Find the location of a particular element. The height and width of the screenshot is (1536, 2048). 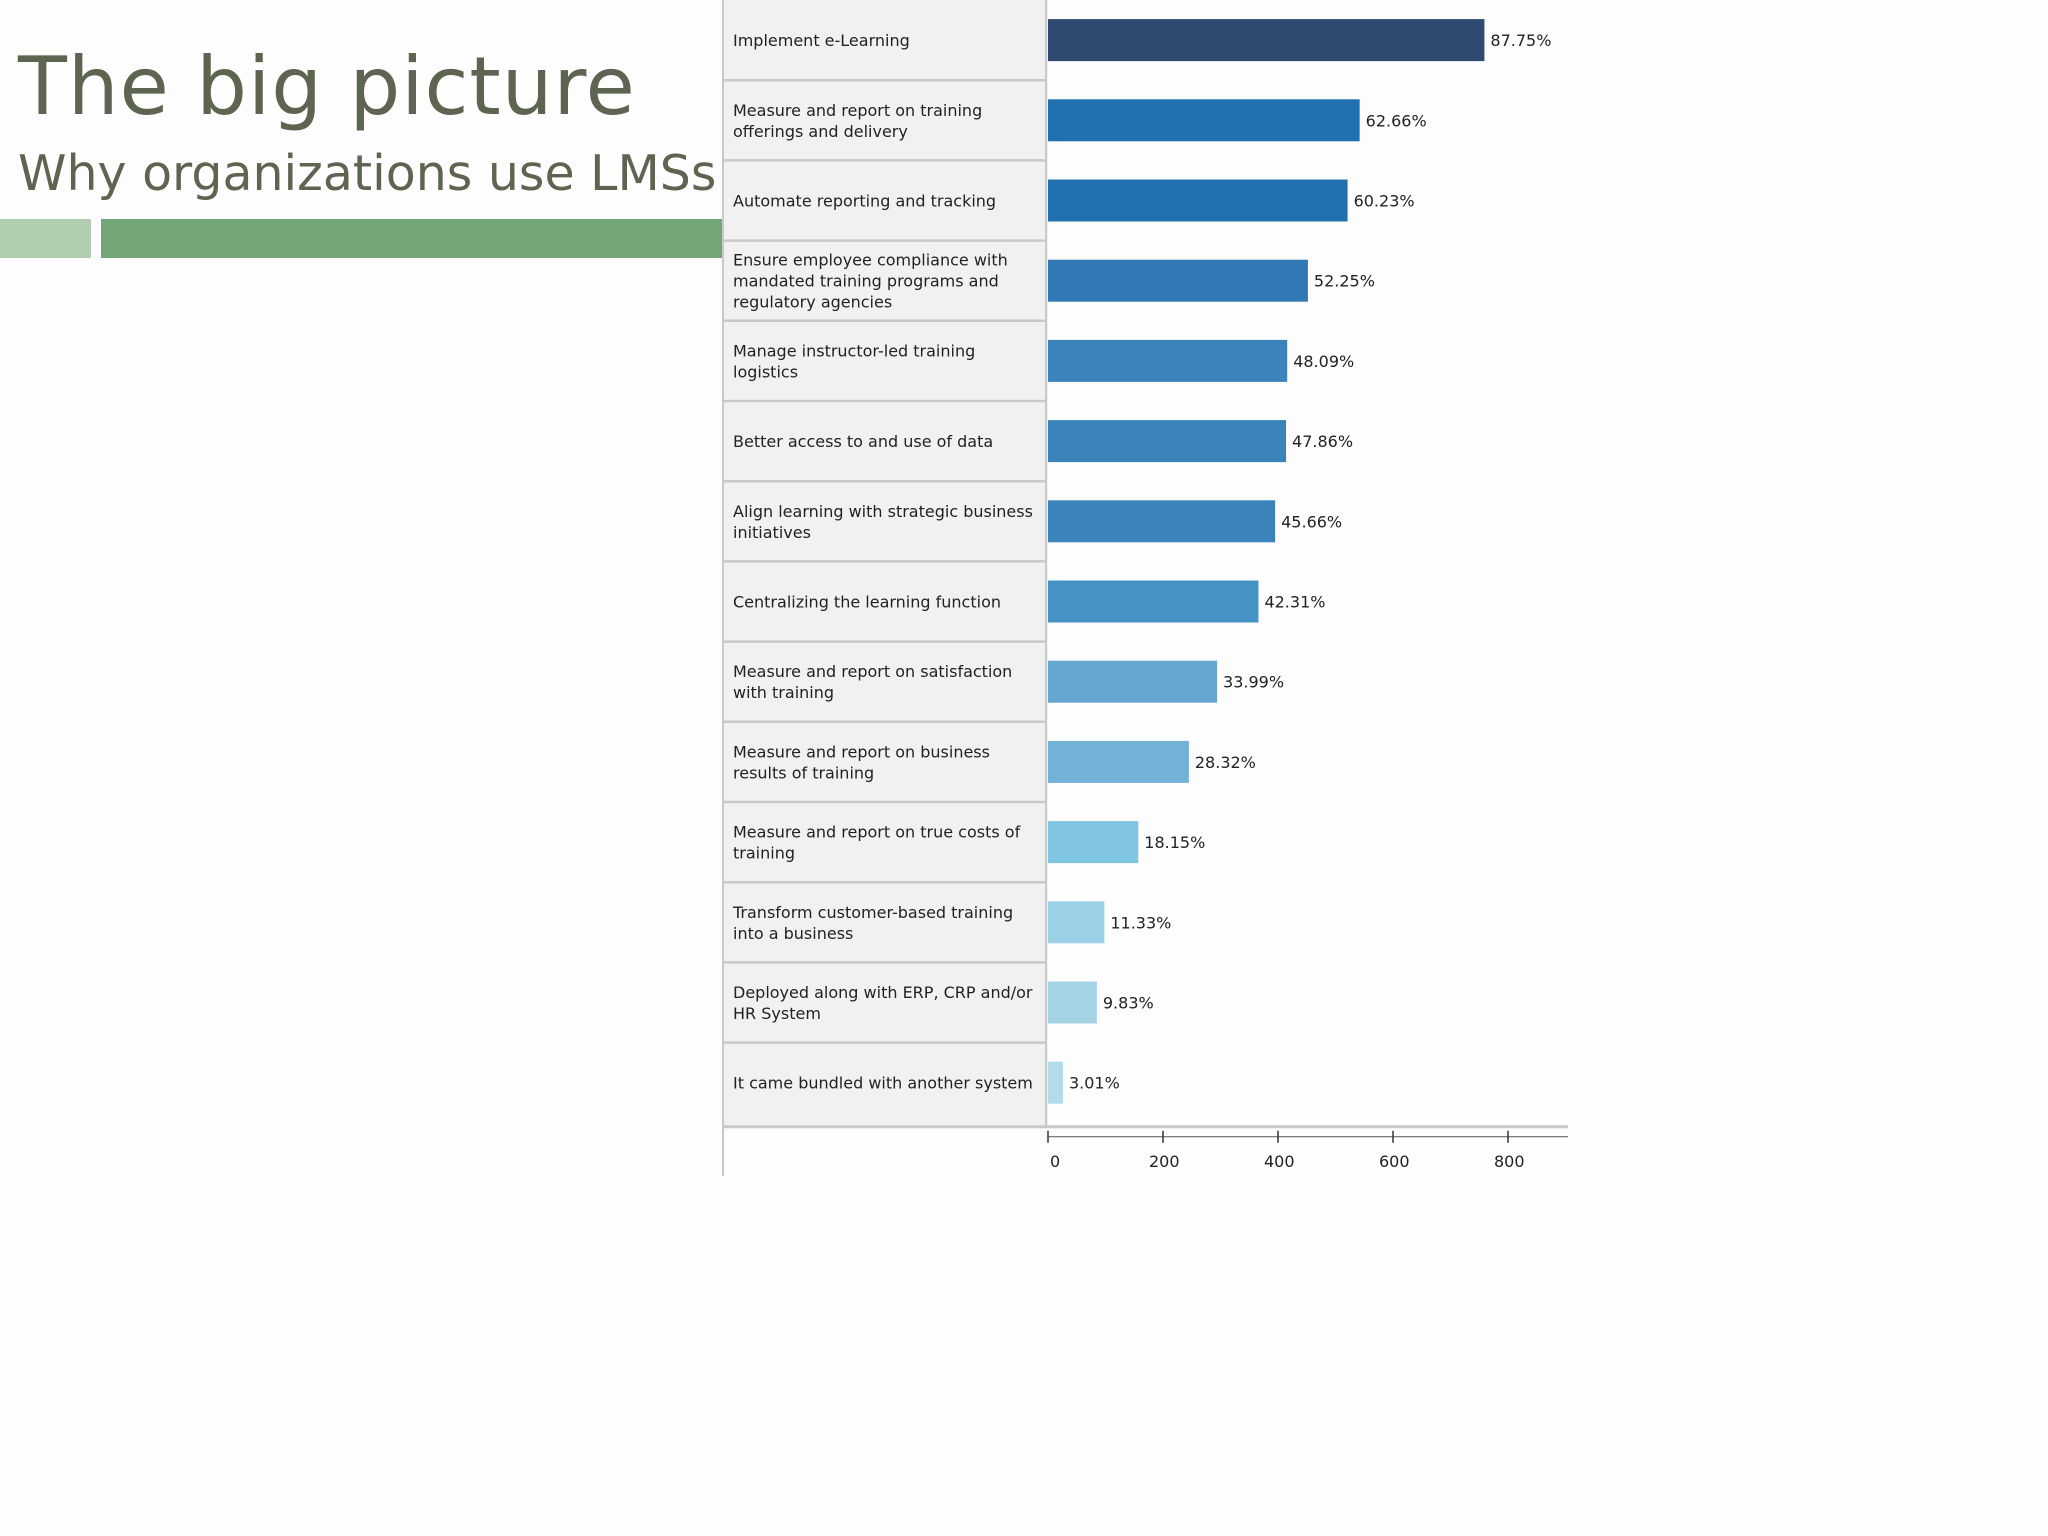

category-label-line: Measure and report on satisfaction is located at coordinates (872, 671).